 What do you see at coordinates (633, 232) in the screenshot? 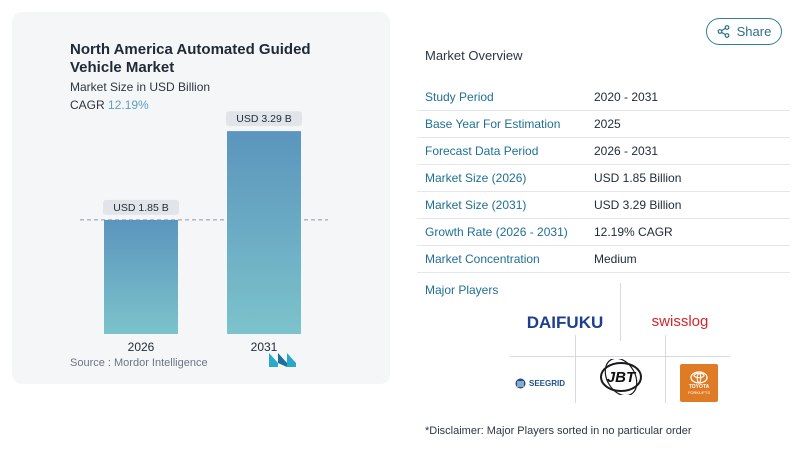
I see `overview-value: 12.19% CAGR` at bounding box center [633, 232].